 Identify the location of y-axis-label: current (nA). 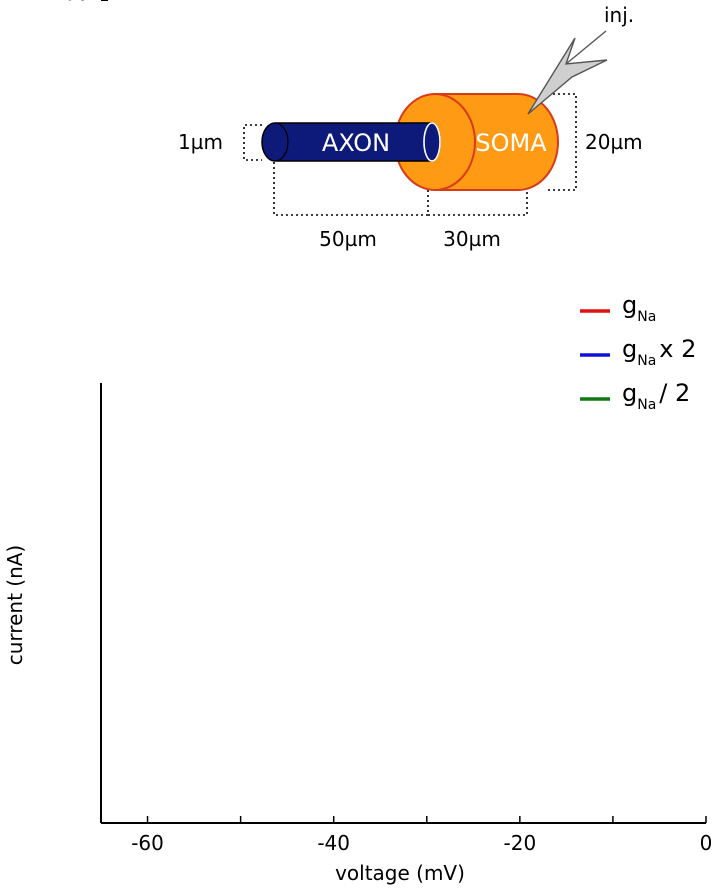
(15, 605).